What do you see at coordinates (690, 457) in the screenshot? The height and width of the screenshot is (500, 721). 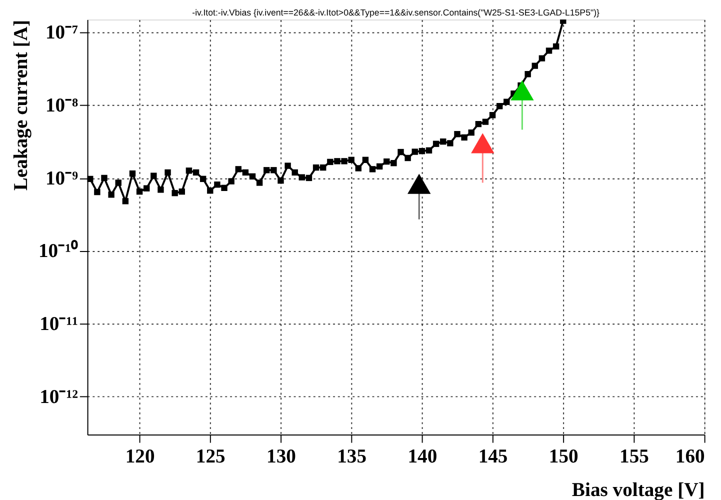 I see `x-tick-label: 160` at bounding box center [690, 457].